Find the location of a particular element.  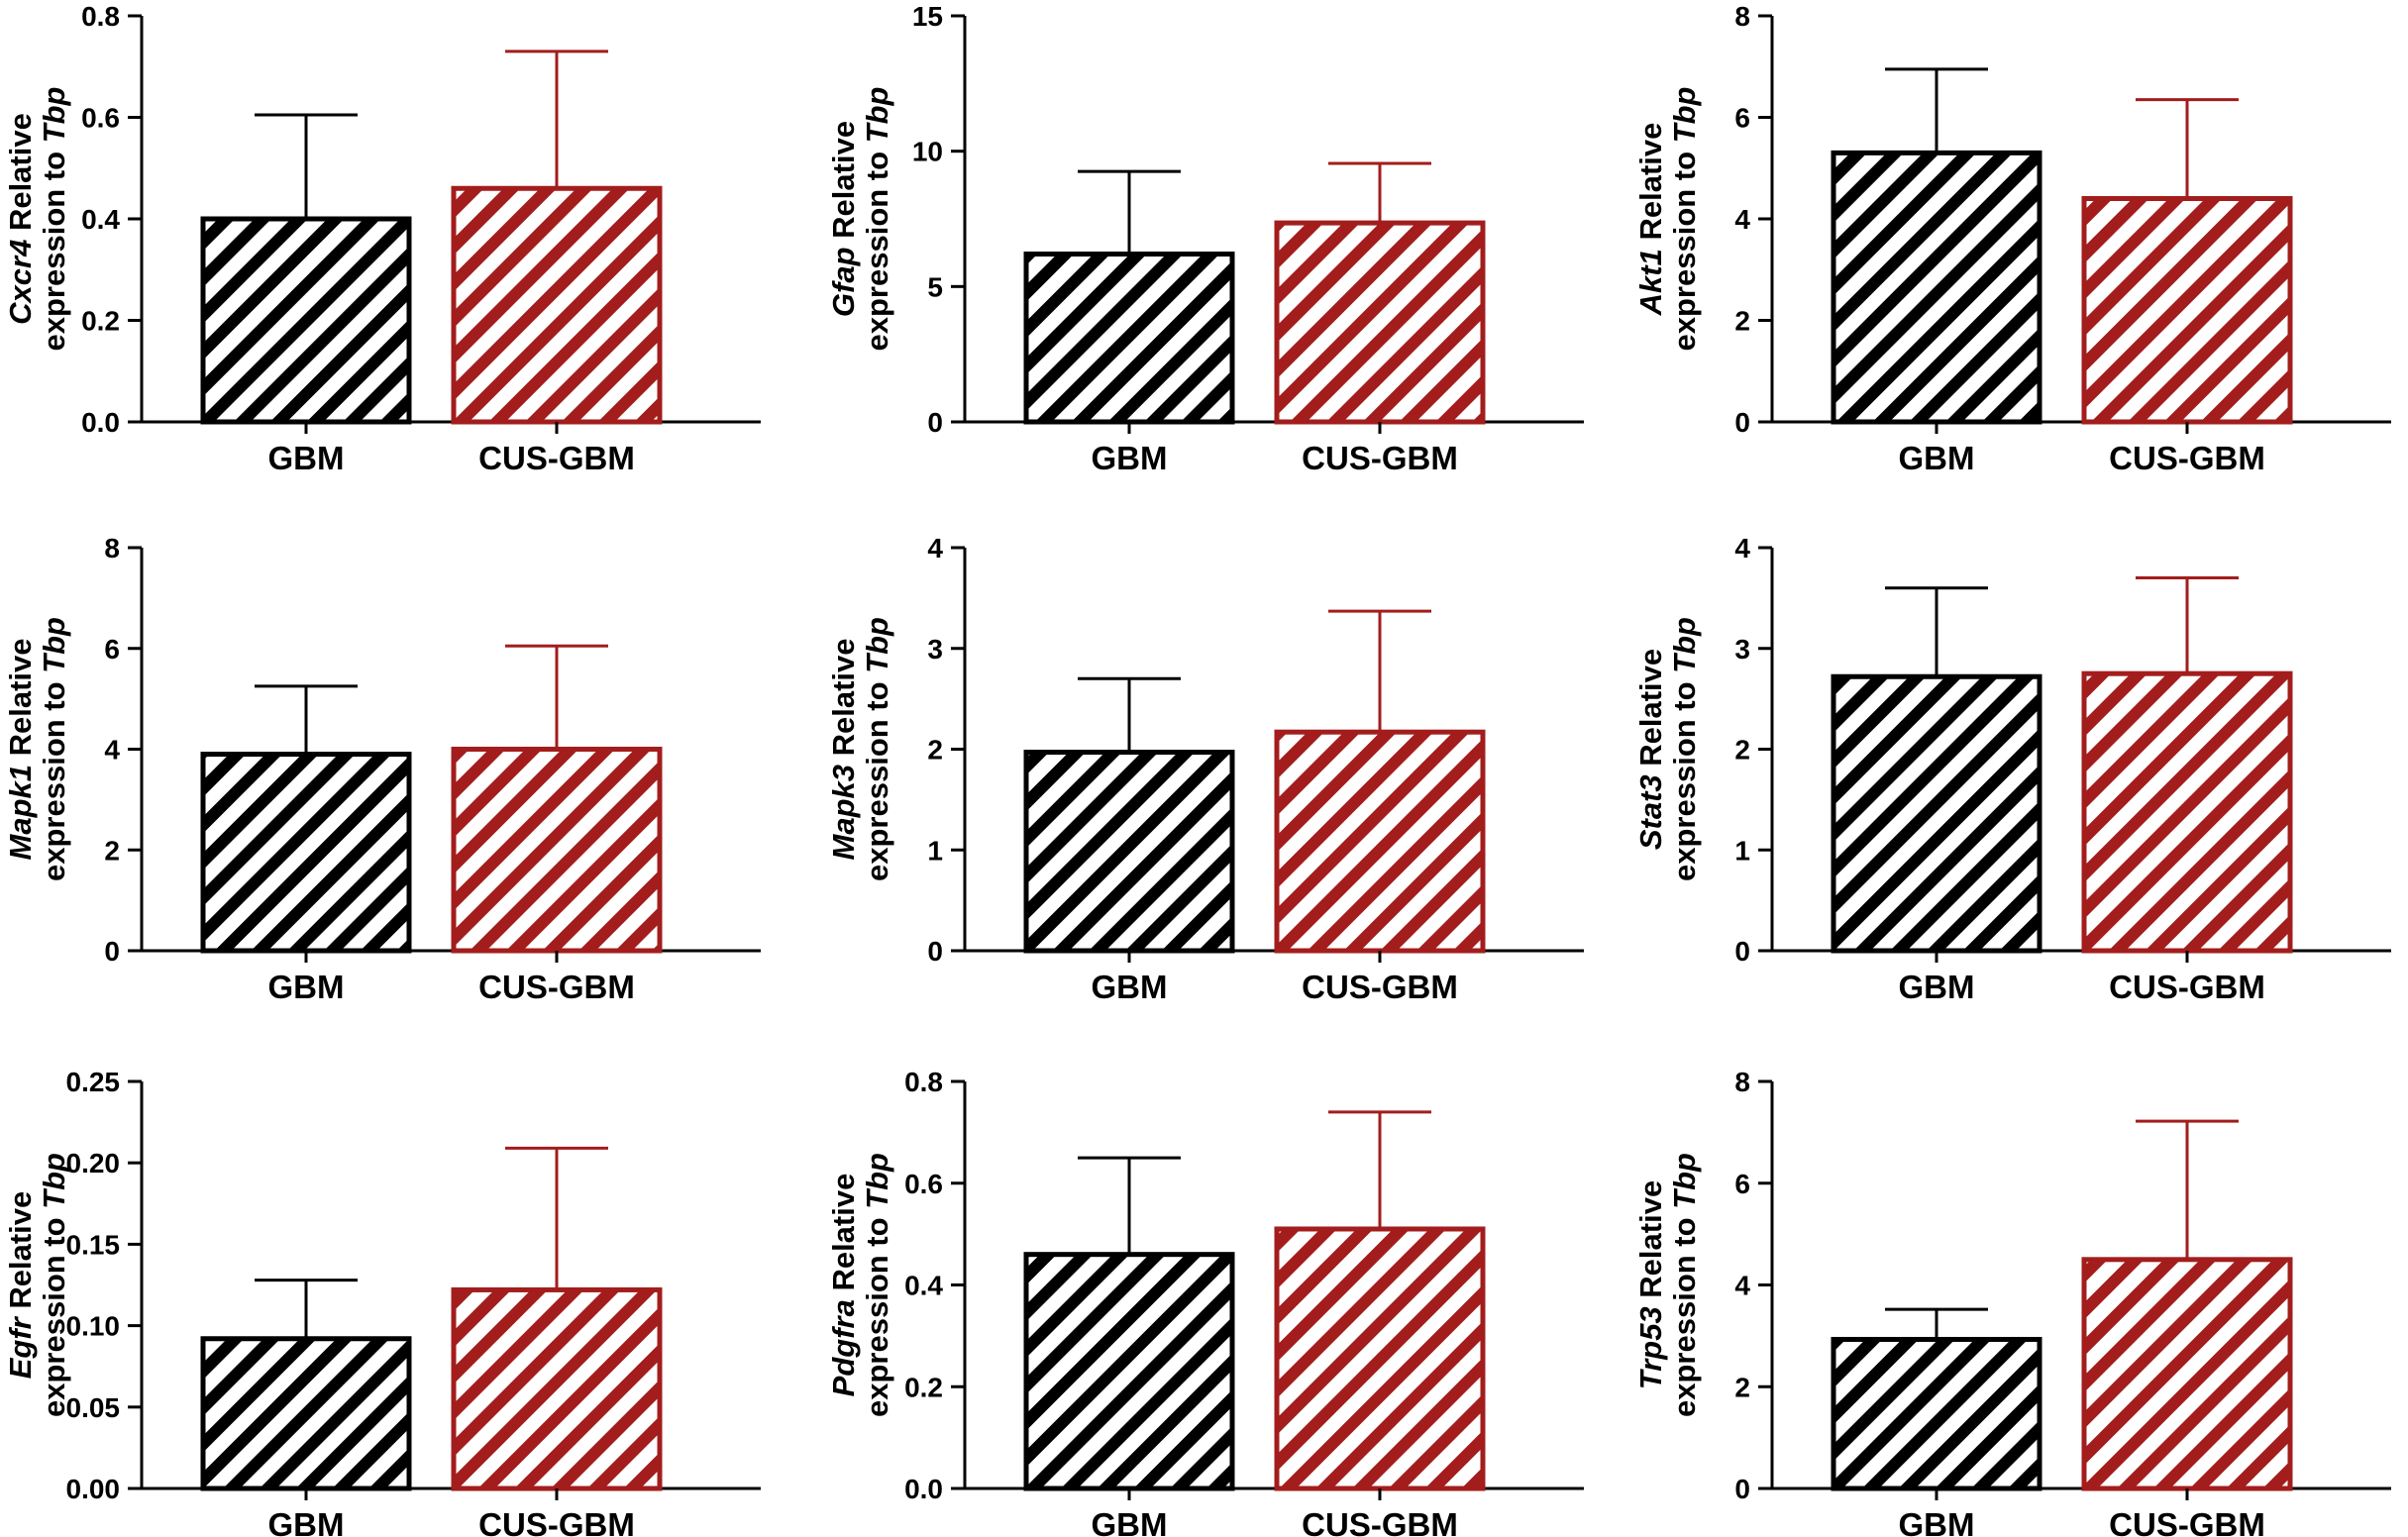

y-tick-label: 0.15 is located at coordinates (94, 1244).